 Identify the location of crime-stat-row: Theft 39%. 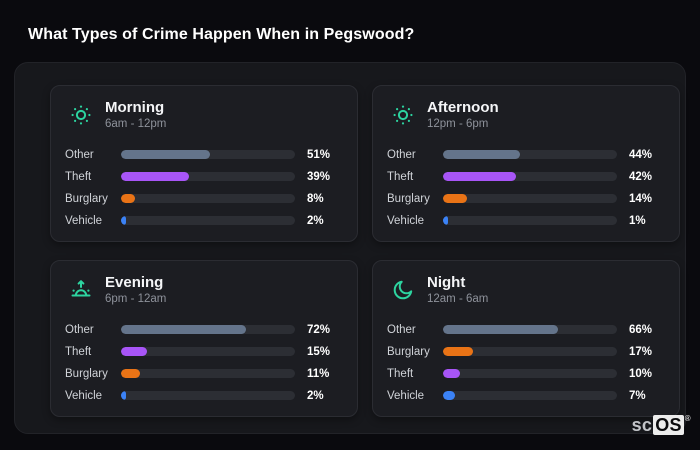
(204, 176).